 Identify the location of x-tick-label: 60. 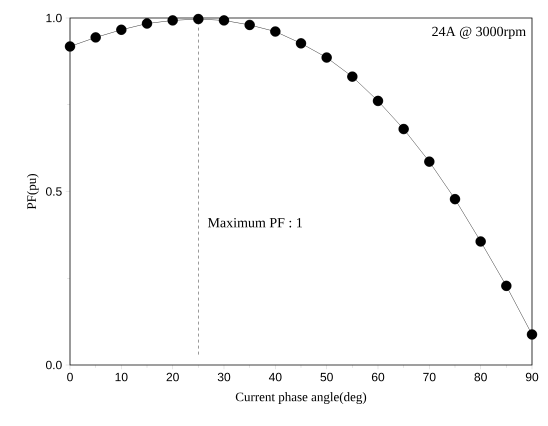
(378, 377).